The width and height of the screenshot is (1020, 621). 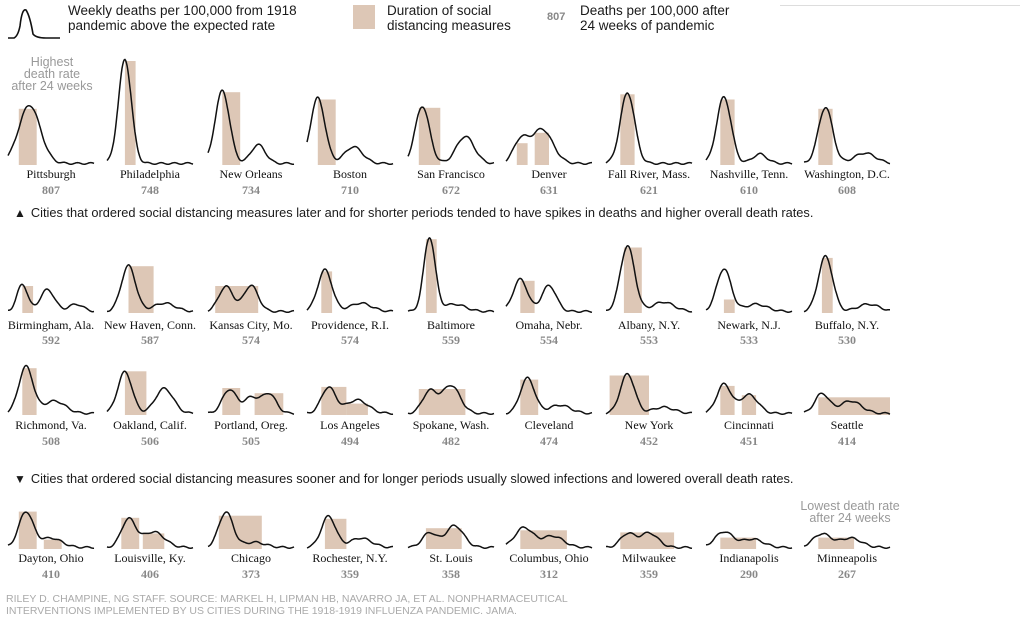 I want to click on city-name: Washington, D.C., so click(x=847, y=174).